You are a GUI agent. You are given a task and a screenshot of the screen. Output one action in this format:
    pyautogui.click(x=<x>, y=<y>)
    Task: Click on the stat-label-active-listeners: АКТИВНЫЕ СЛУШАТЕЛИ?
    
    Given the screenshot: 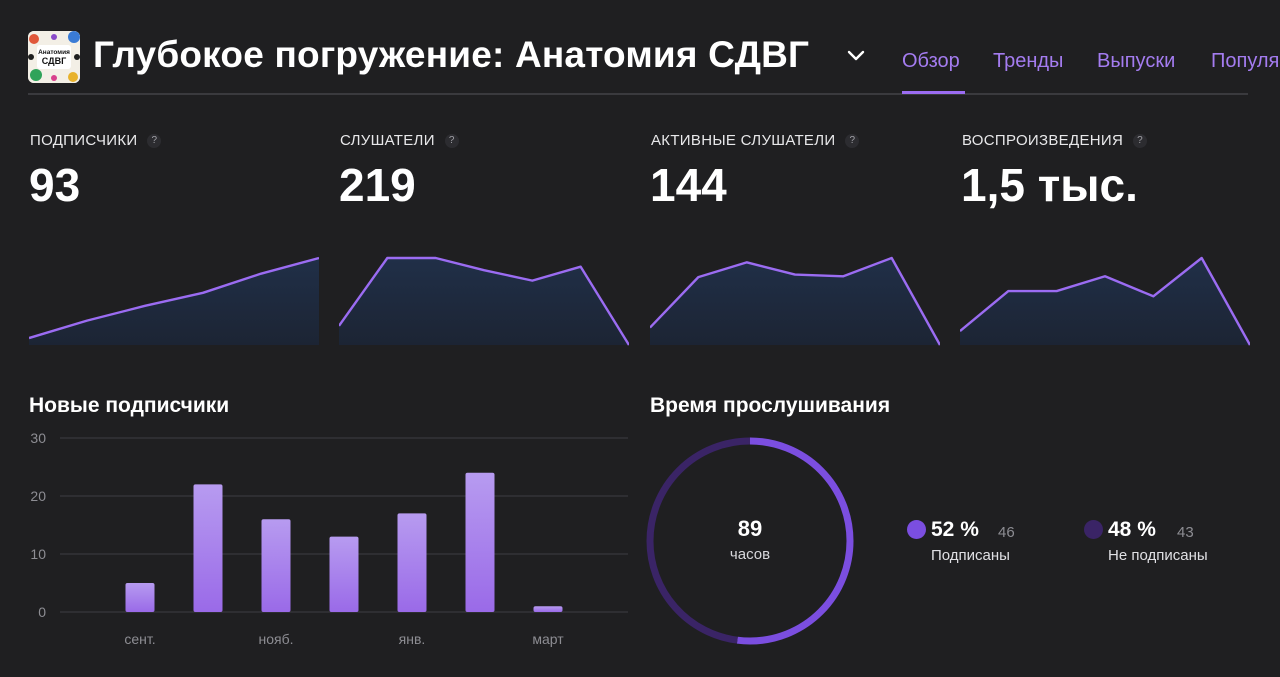 What is the action you would take?
    pyautogui.click(x=755, y=140)
    